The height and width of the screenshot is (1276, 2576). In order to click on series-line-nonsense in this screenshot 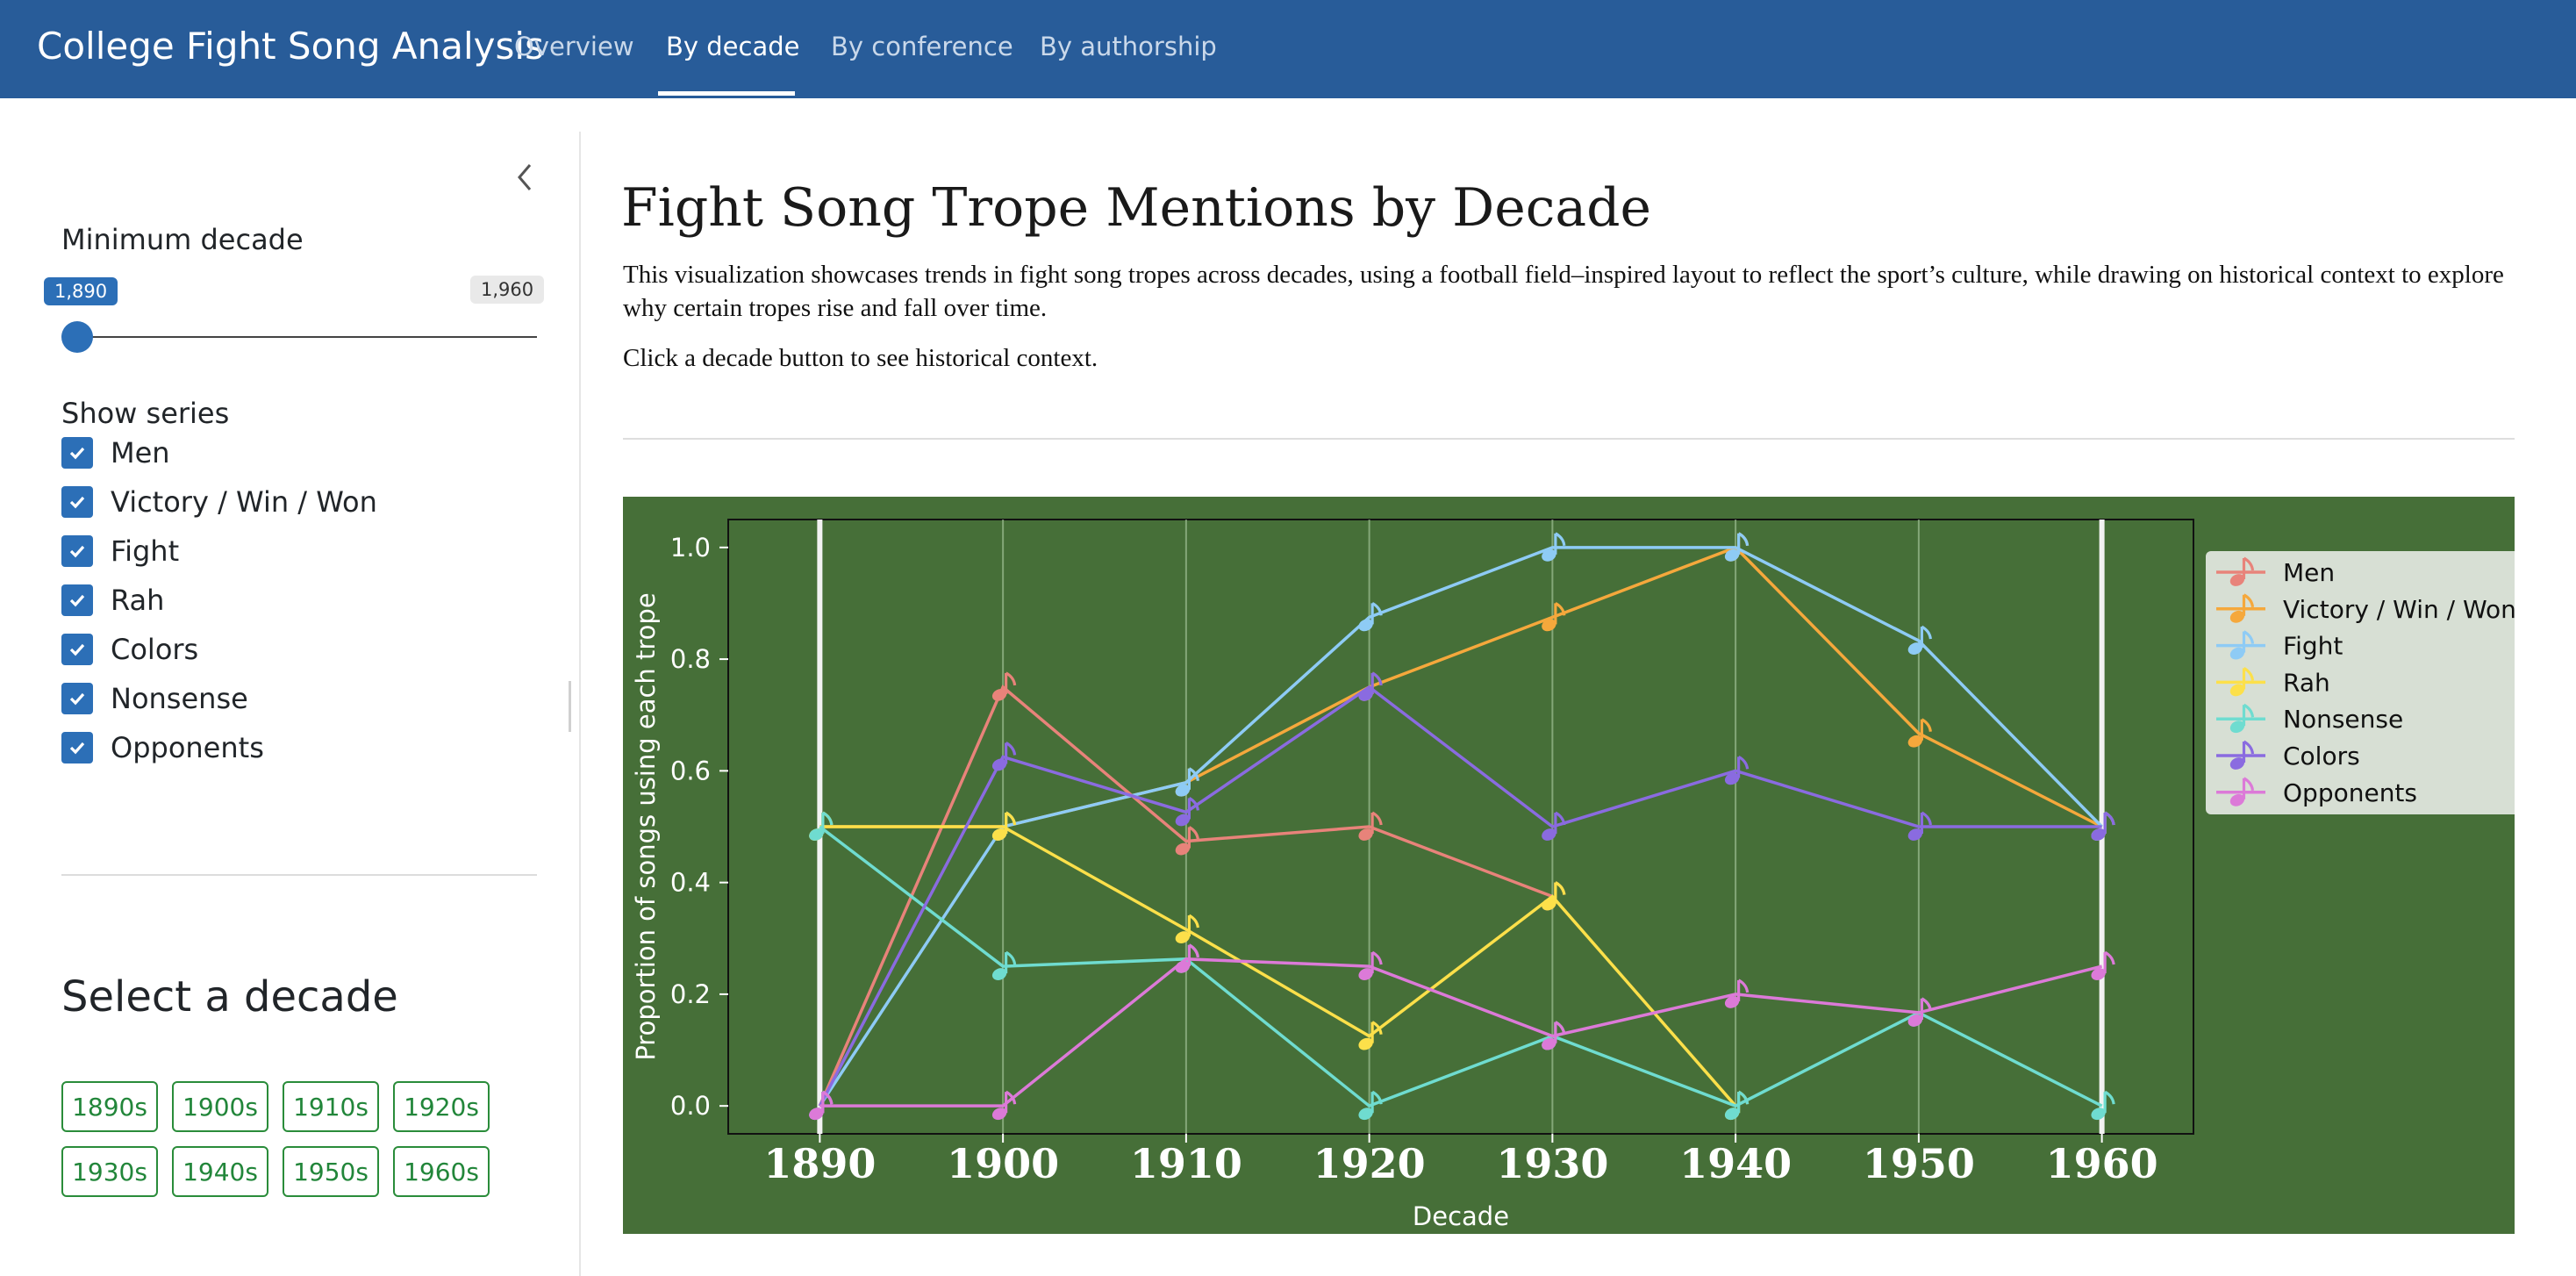, I will do `click(1461, 966)`.